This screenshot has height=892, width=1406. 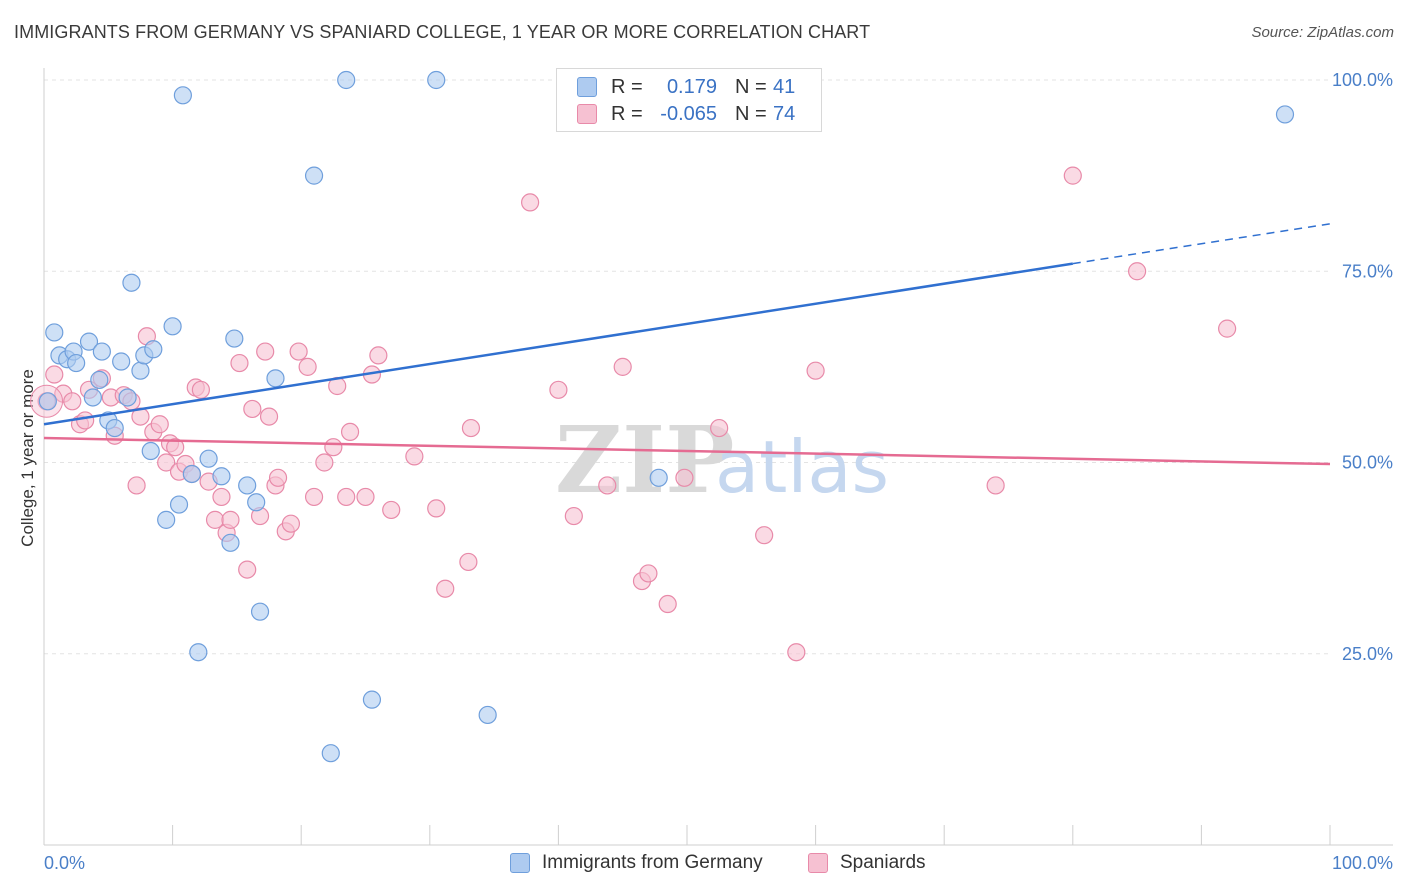 I want to click on x-tick-min: 0.0%, so click(x=64, y=863).